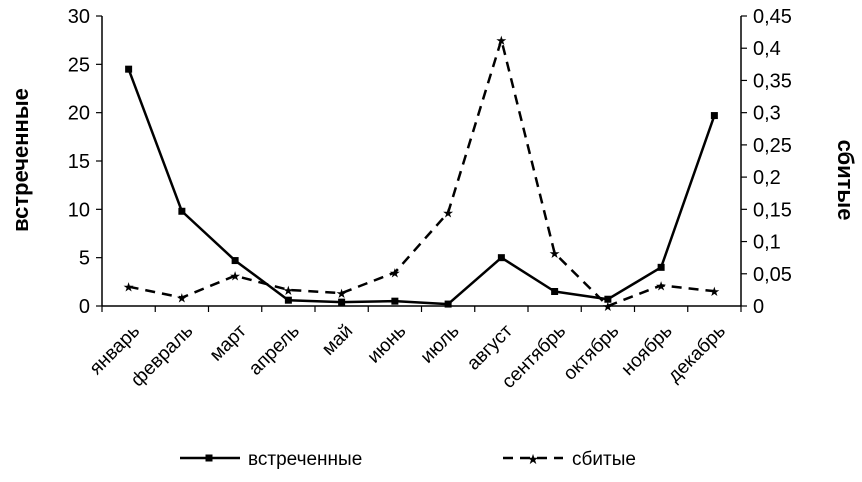 The height and width of the screenshot is (482, 862). I want to click on x-tick-label: май, so click(337, 340).